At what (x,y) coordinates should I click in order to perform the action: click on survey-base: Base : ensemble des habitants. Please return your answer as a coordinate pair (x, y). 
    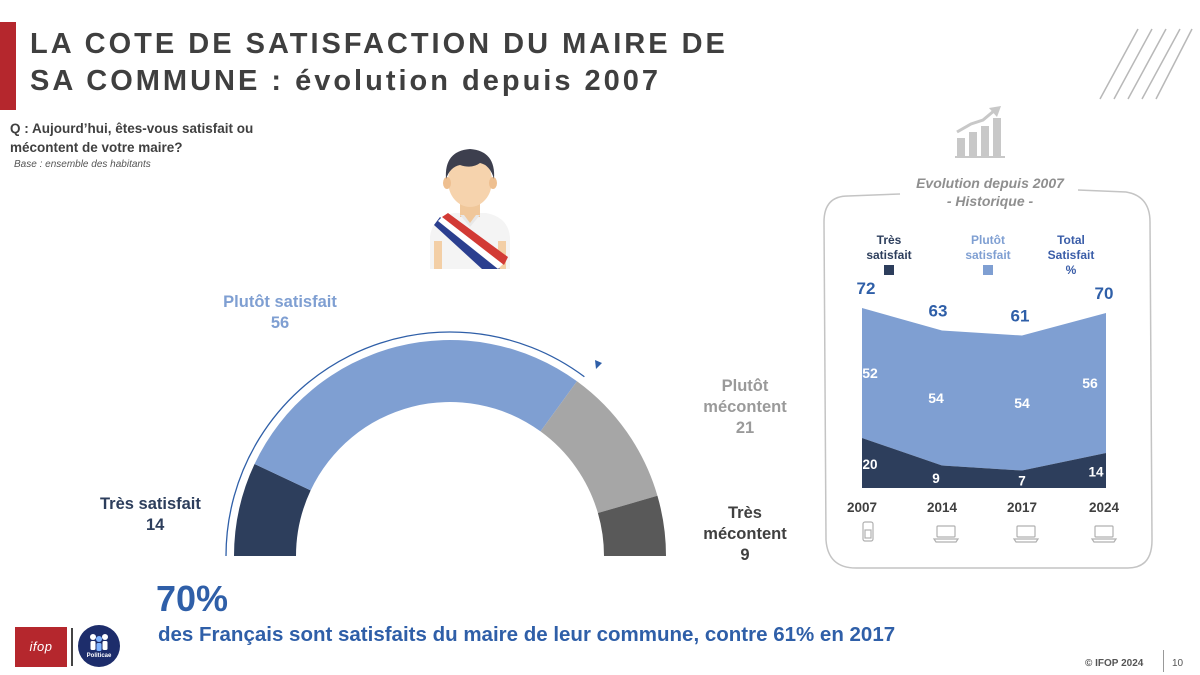
    Looking at the image, I should click on (82, 164).